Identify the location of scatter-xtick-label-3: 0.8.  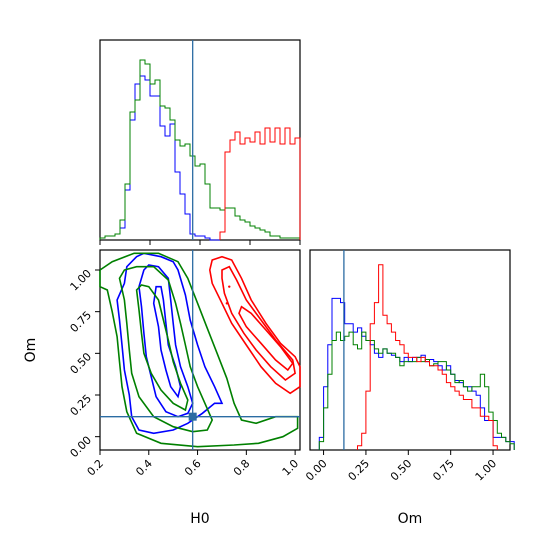
(242, 468).